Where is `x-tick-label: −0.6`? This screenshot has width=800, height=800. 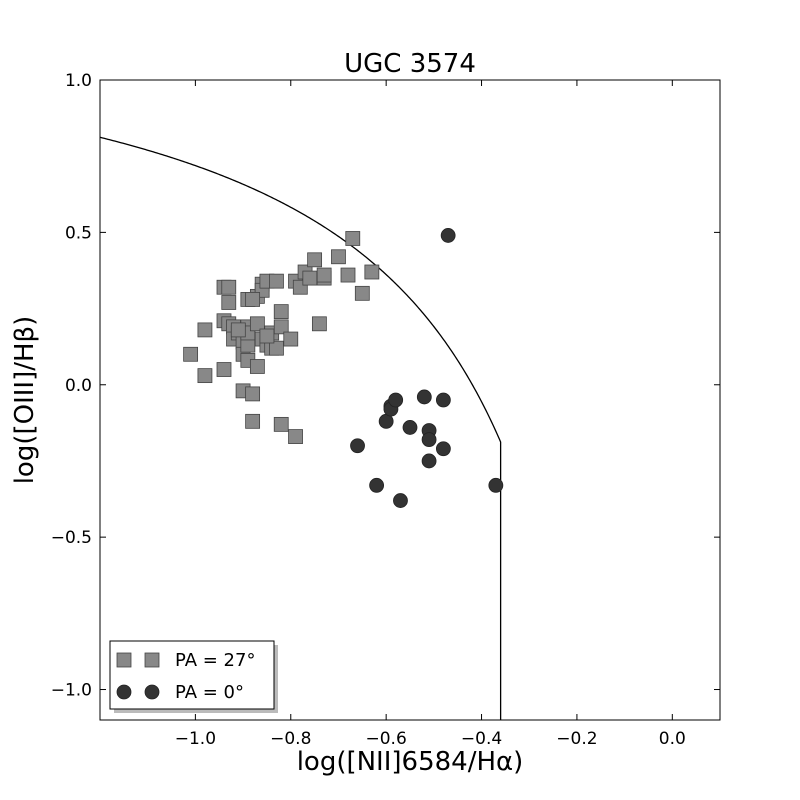
x-tick-label: −0.6 is located at coordinates (386, 739).